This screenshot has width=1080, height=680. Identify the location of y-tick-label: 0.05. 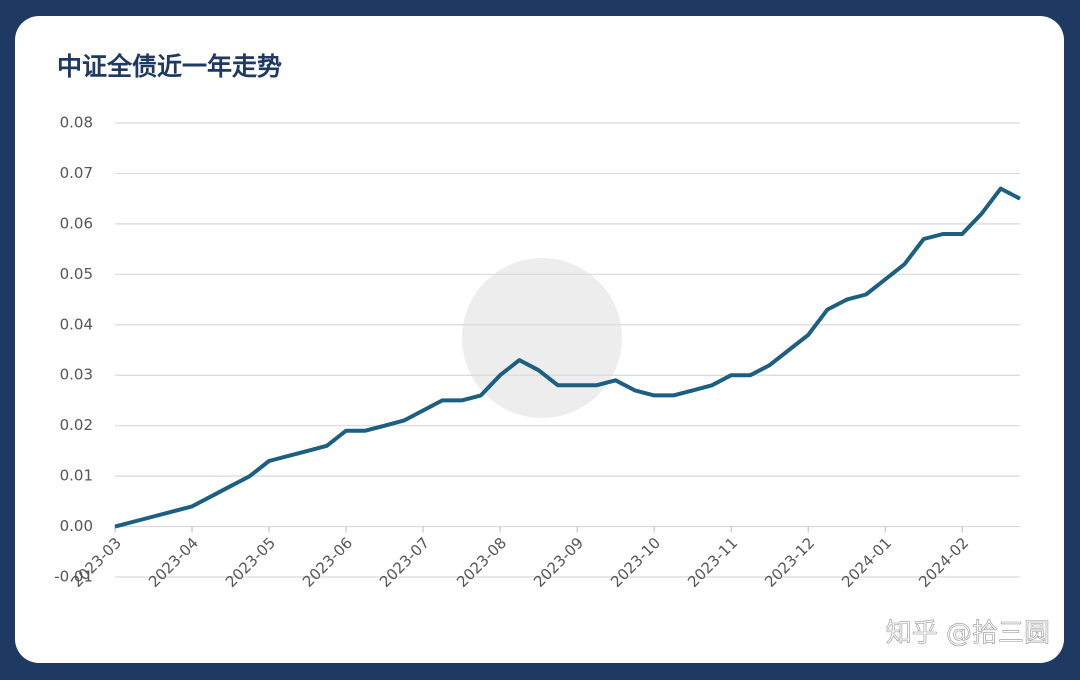
(76, 274).